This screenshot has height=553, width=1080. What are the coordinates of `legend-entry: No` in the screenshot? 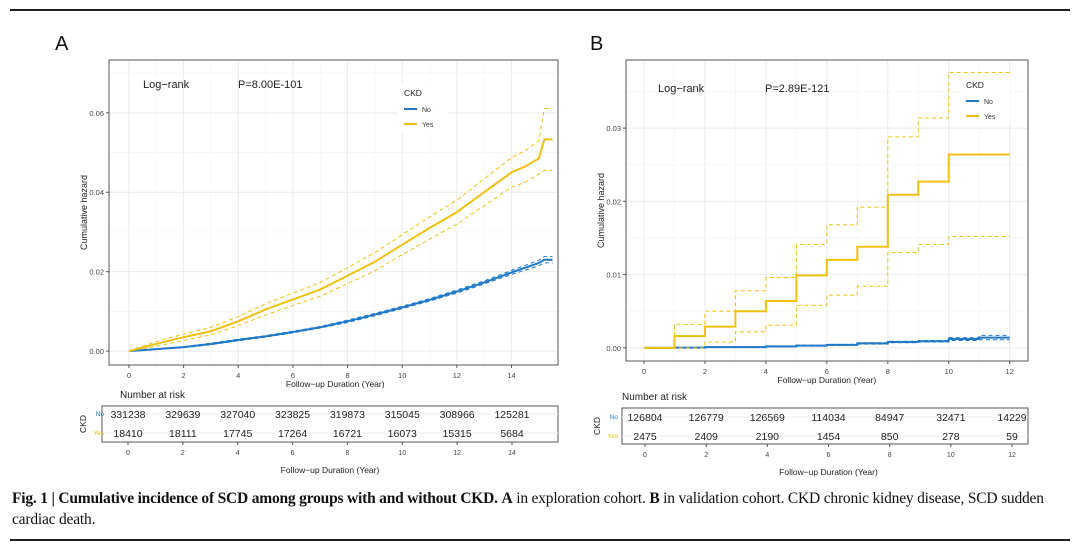 It's located at (426, 110).